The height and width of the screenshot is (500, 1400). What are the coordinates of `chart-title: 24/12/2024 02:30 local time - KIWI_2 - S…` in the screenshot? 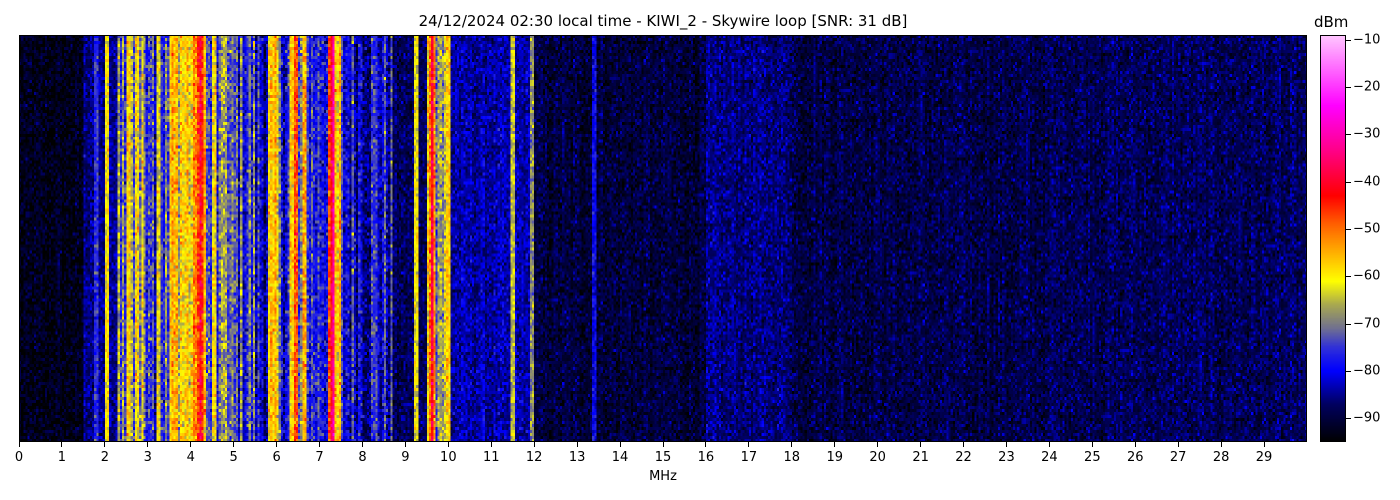 It's located at (663, 21).